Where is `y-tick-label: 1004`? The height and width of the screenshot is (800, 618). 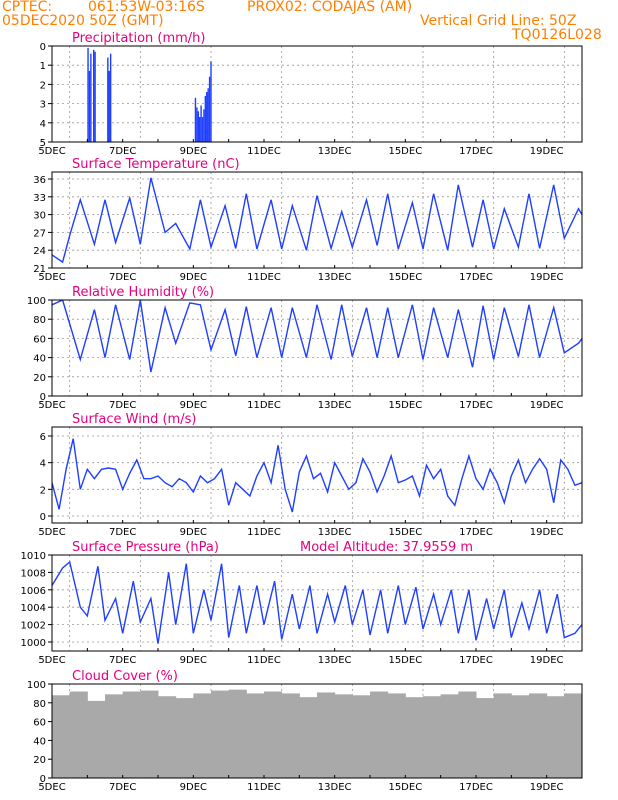 y-tick-label: 1004 is located at coordinates (33, 608).